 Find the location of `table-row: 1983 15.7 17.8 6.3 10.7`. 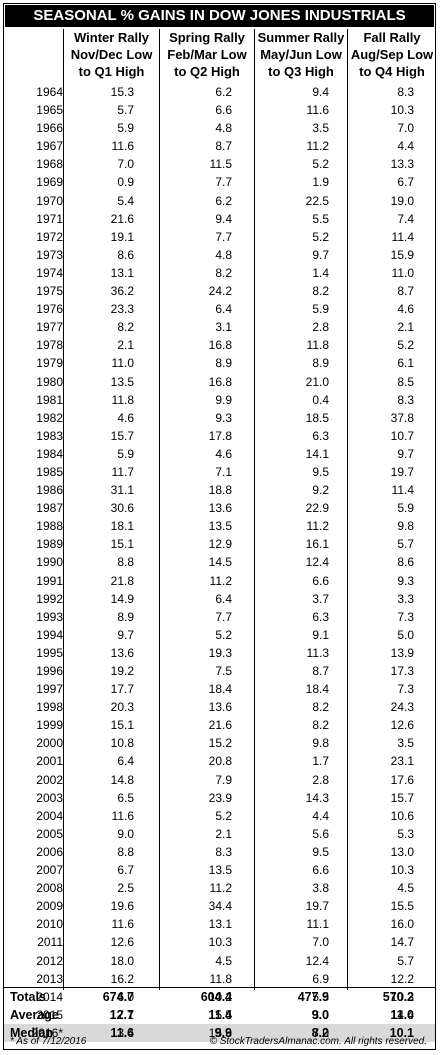

table-row: 1983 15.7 17.8 6.3 10.7 is located at coordinates (219, 436).